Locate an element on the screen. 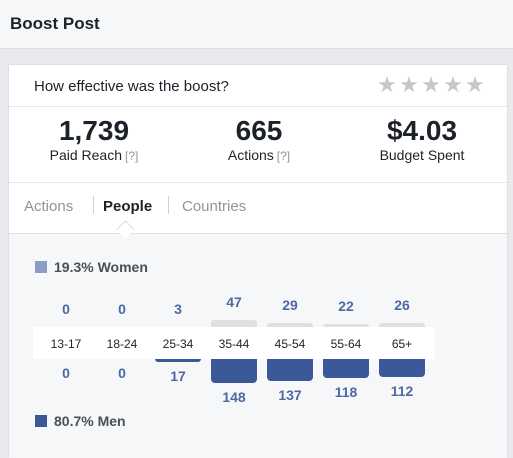  paid-reach-value: 1,739 is located at coordinates (94, 130).